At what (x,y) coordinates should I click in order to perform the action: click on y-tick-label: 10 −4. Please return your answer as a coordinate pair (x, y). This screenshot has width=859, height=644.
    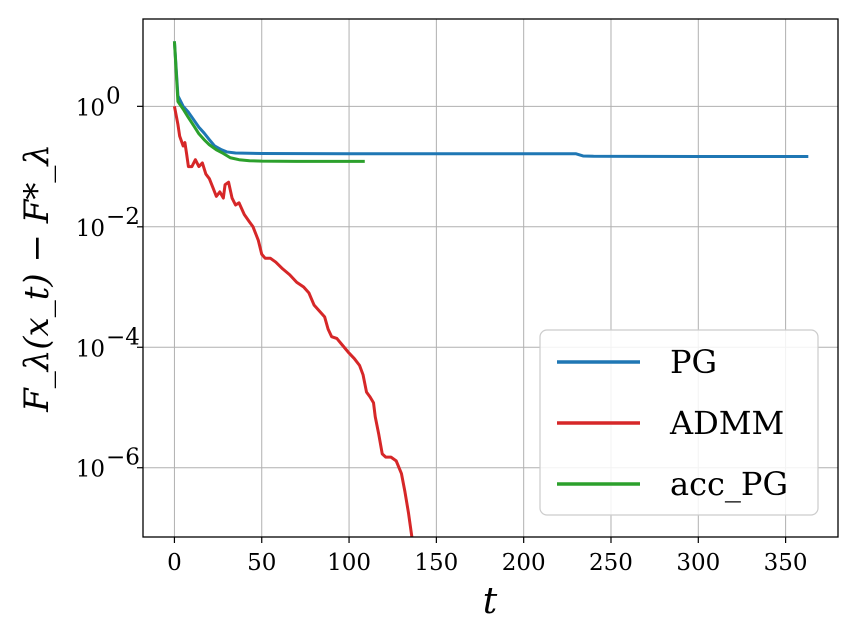
    Looking at the image, I should click on (108, 343).